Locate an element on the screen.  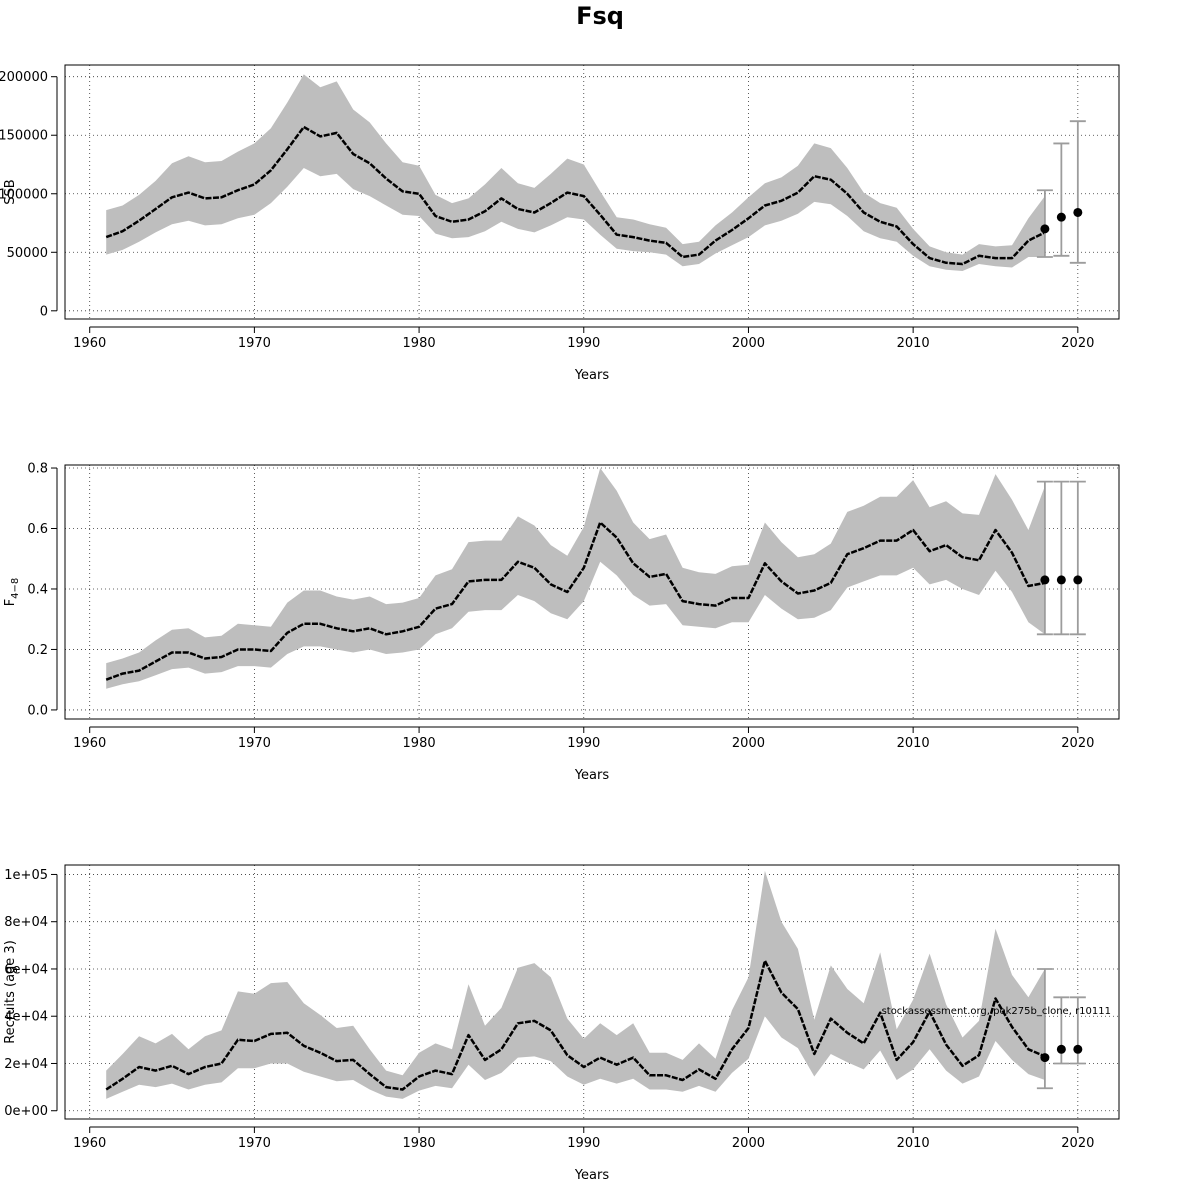
y-tick-label: 1e+05 is located at coordinates (26, 875).